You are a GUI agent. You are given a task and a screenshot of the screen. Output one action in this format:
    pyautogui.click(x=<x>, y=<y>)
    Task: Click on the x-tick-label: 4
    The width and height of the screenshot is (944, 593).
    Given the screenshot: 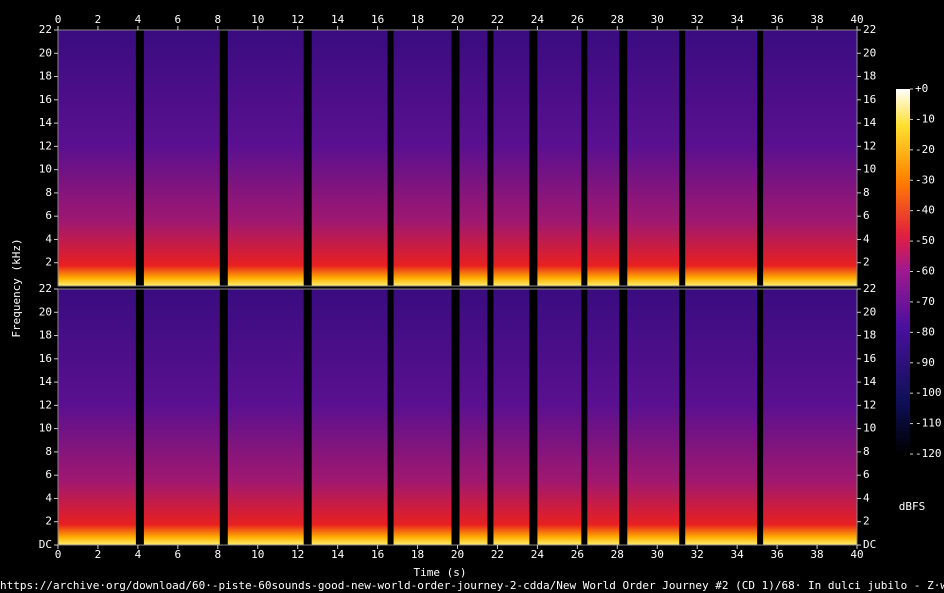 What is the action you would take?
    pyautogui.click(x=138, y=554)
    